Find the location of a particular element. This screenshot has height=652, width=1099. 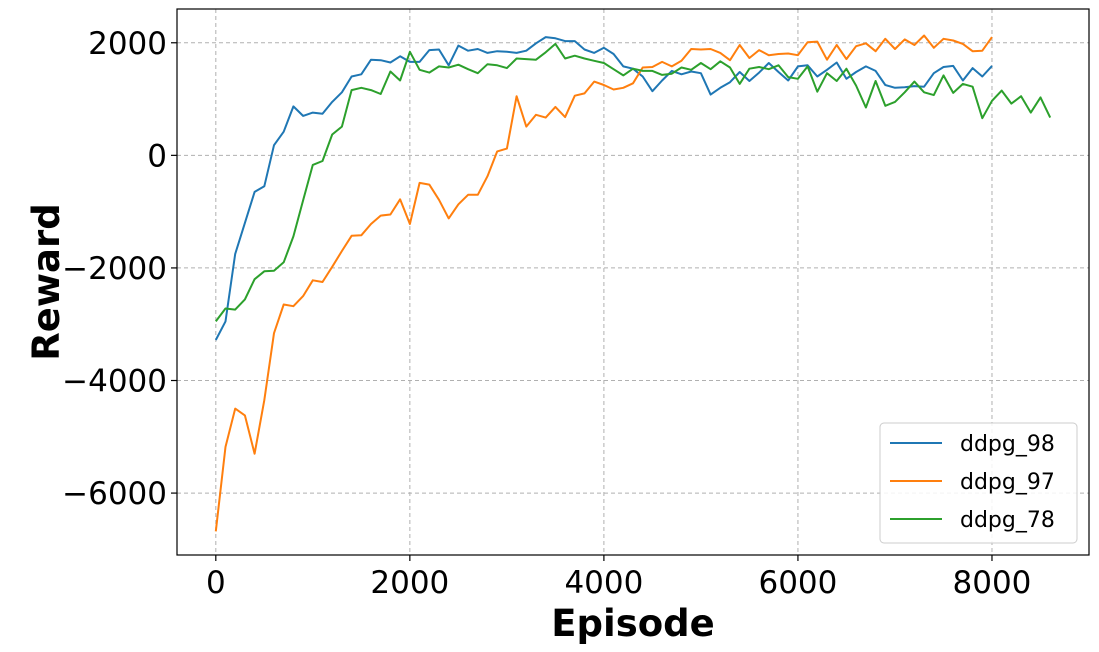

y-axis: −6000 −4000 −2000 0 2000 is located at coordinates (119, 269).